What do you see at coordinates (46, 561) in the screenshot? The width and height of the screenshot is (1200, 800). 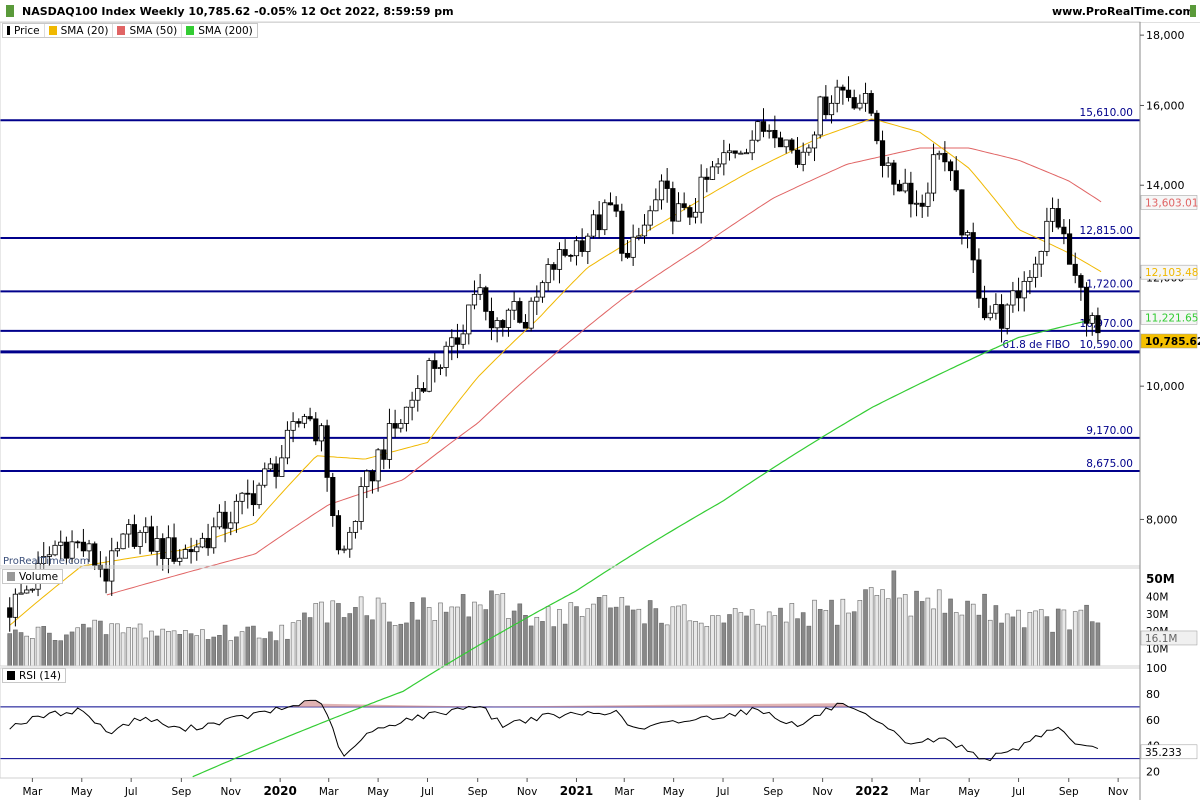 I see `watermark: ProRealTime.com` at bounding box center [46, 561].